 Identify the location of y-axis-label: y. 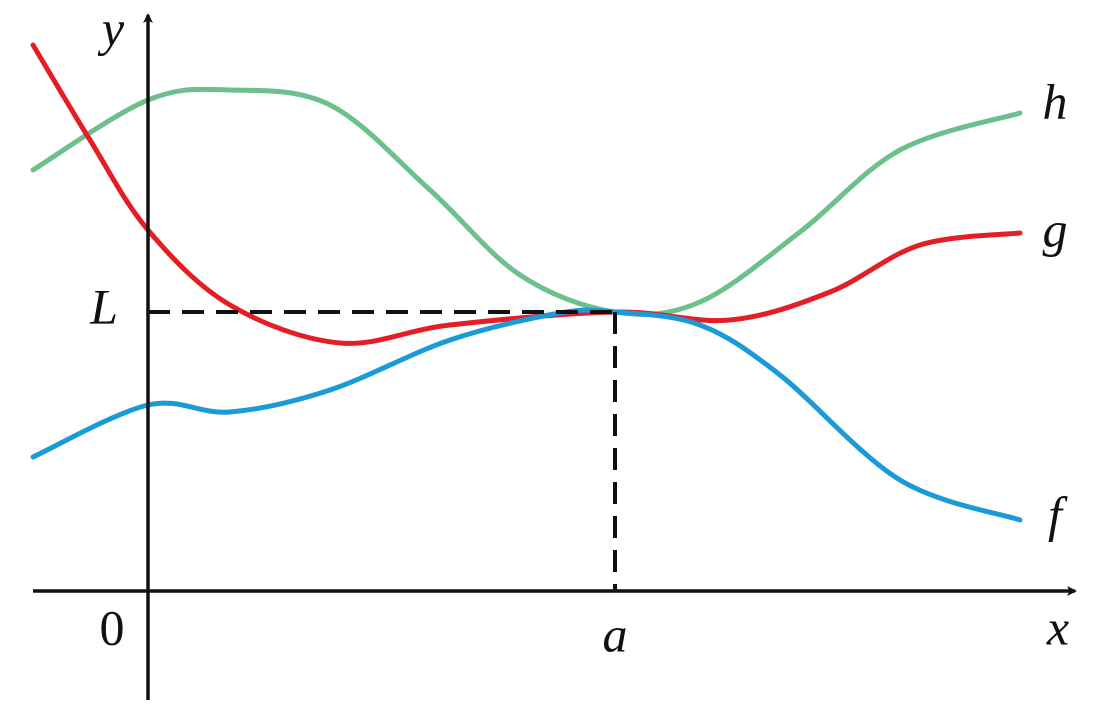
(111, 28).